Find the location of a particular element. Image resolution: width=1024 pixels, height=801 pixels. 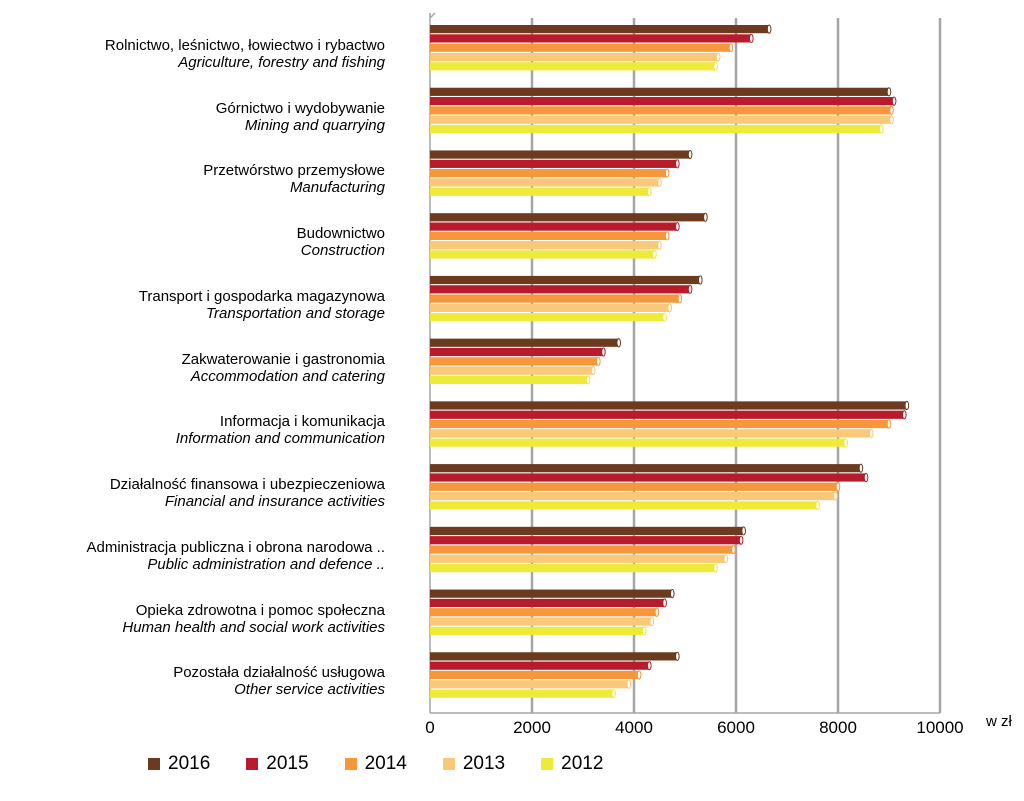

category-label-en: Financial and insurance activities is located at coordinates (274, 502).